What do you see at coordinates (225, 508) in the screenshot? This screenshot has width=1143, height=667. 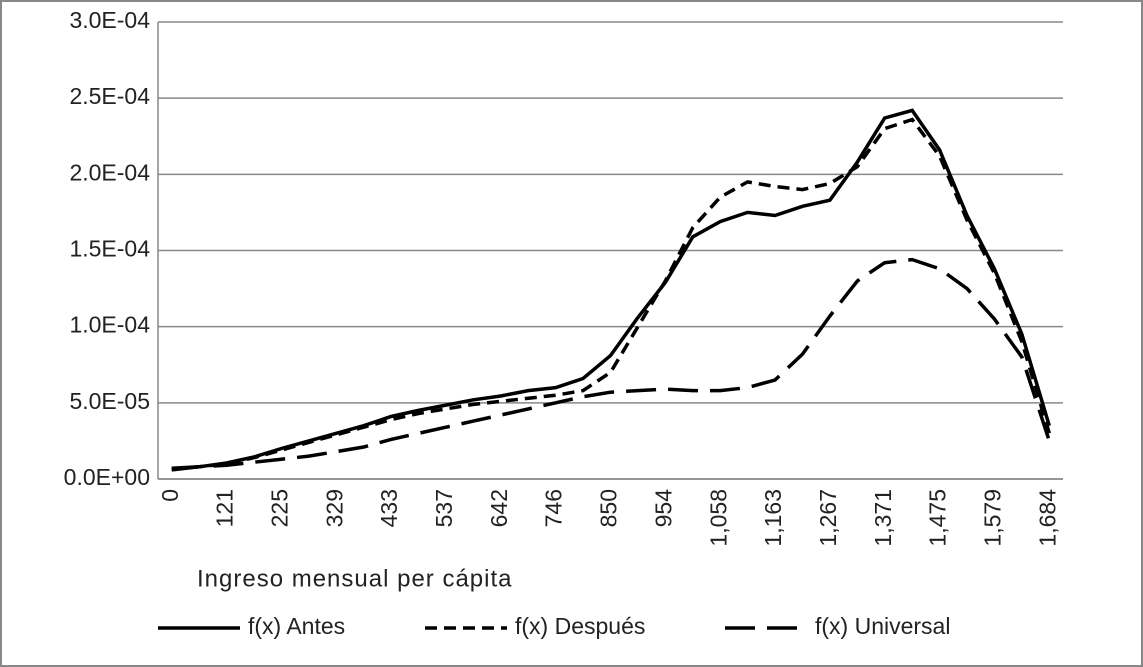 I see `x-tick-label: 121` at bounding box center [225, 508].